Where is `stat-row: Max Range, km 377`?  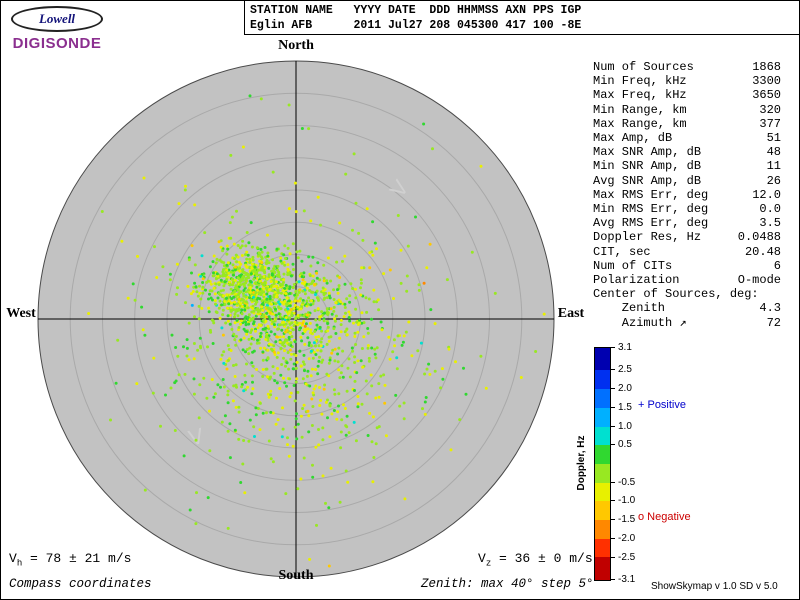 stat-row: Max Range, km 377 is located at coordinates (687, 124).